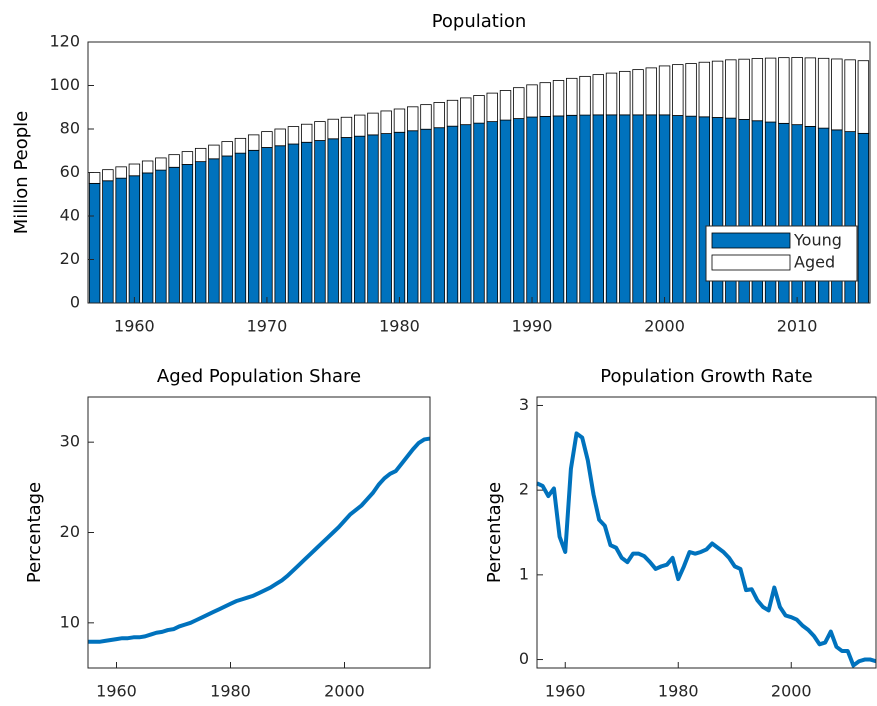 This screenshot has width=877, height=706. What do you see at coordinates (532, 326) in the screenshot?
I see `x-tick-label: 1990` at bounding box center [532, 326].